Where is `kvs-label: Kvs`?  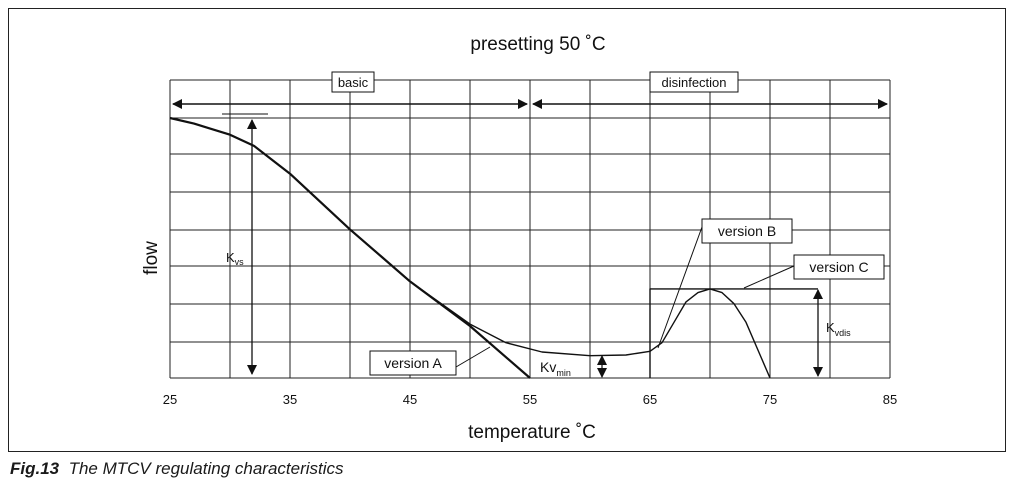 kvs-label: Kvs is located at coordinates (235, 258).